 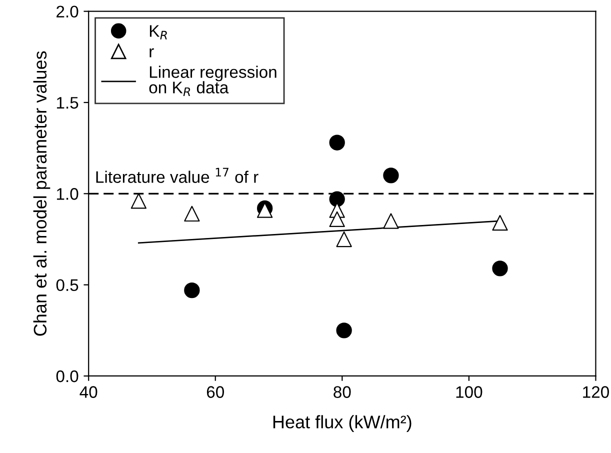 What do you see at coordinates (596, 392) in the screenshot?
I see `x-tick-label: 120` at bounding box center [596, 392].